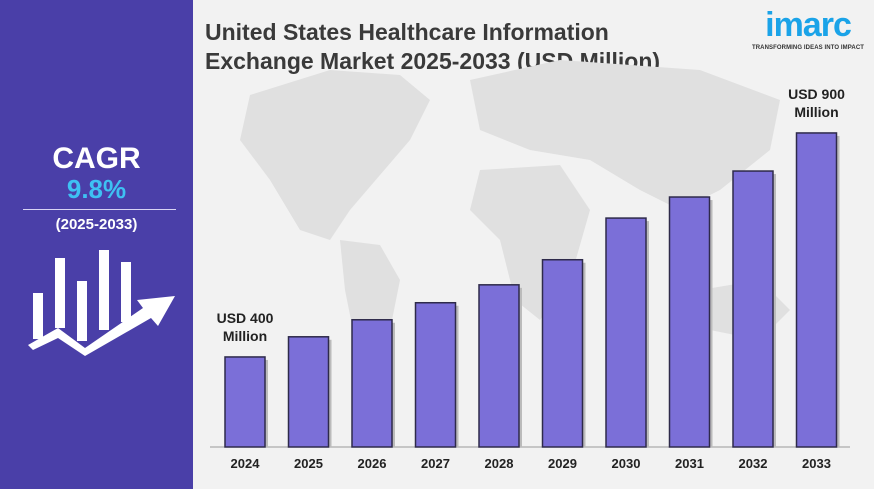 Image resolution: width=874 pixels, height=489 pixels. What do you see at coordinates (626, 463) in the screenshot?
I see `x-tick-label: 2030` at bounding box center [626, 463].